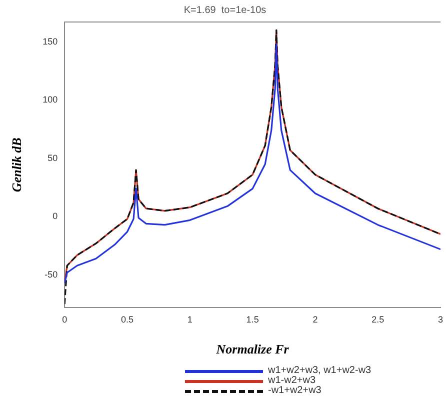 This screenshot has height=403, width=446. I want to click on x-tick-label: 1.5, so click(252, 319).